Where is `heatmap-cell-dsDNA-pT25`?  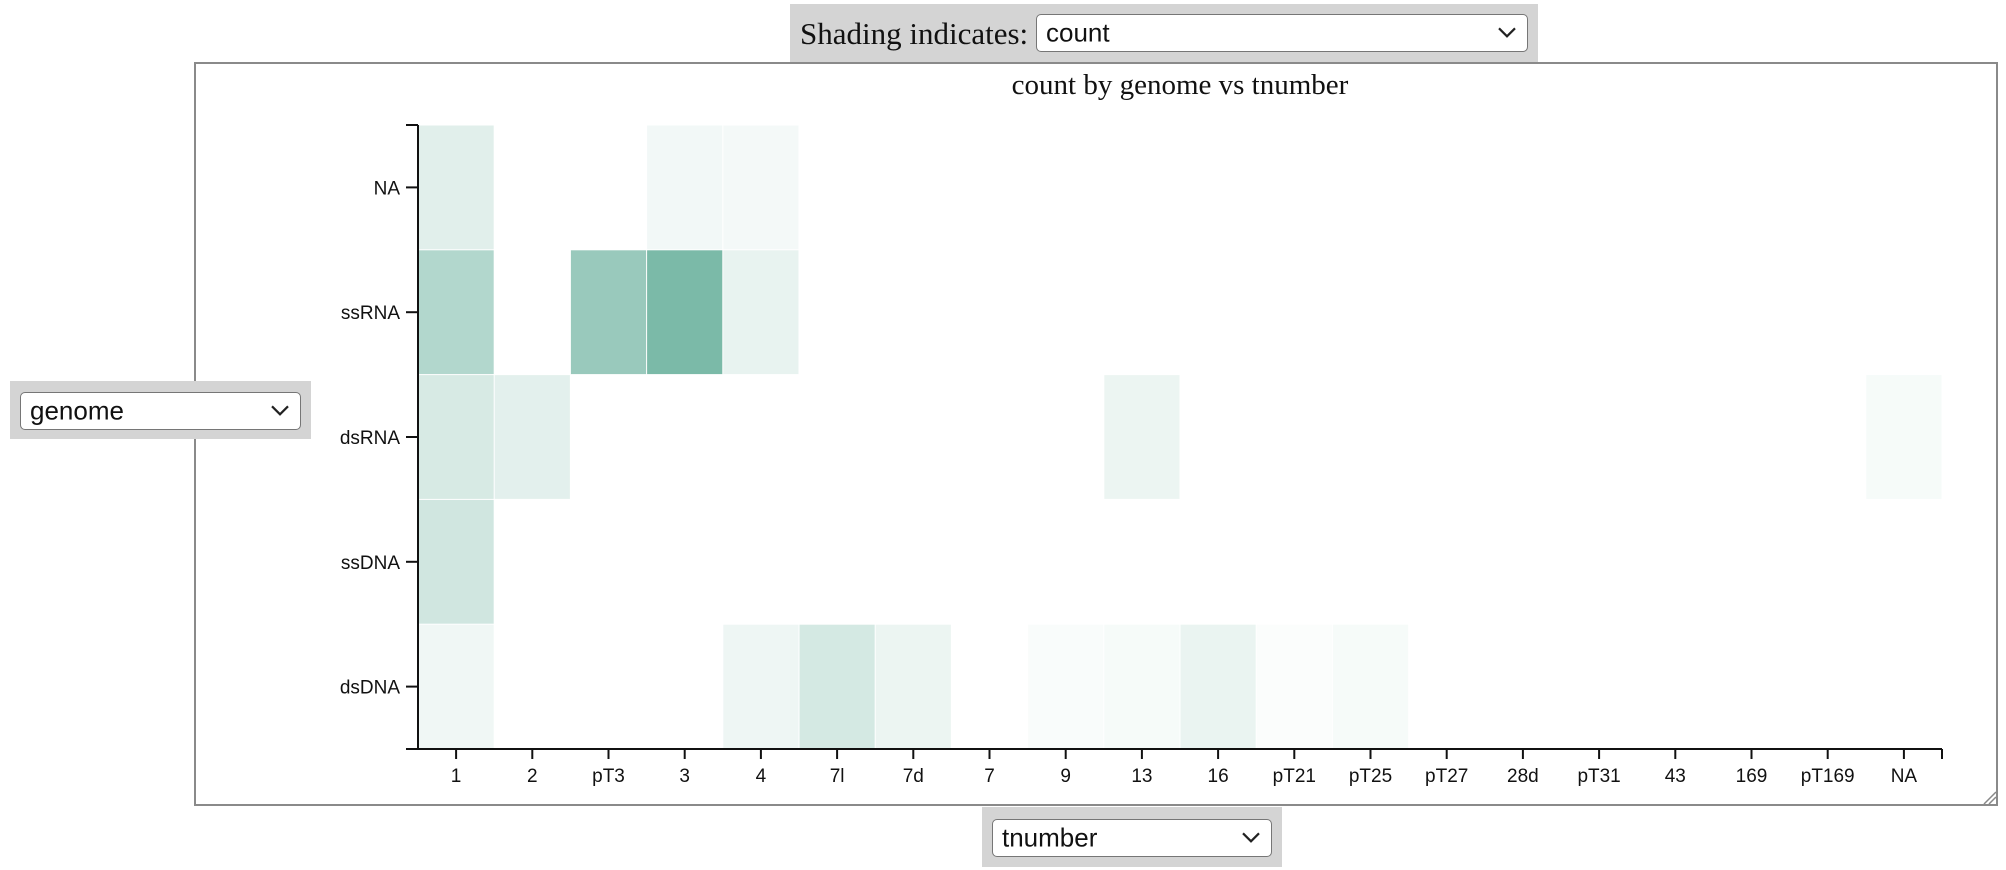
heatmap-cell-dsDNA-pT25 is located at coordinates (1370, 686).